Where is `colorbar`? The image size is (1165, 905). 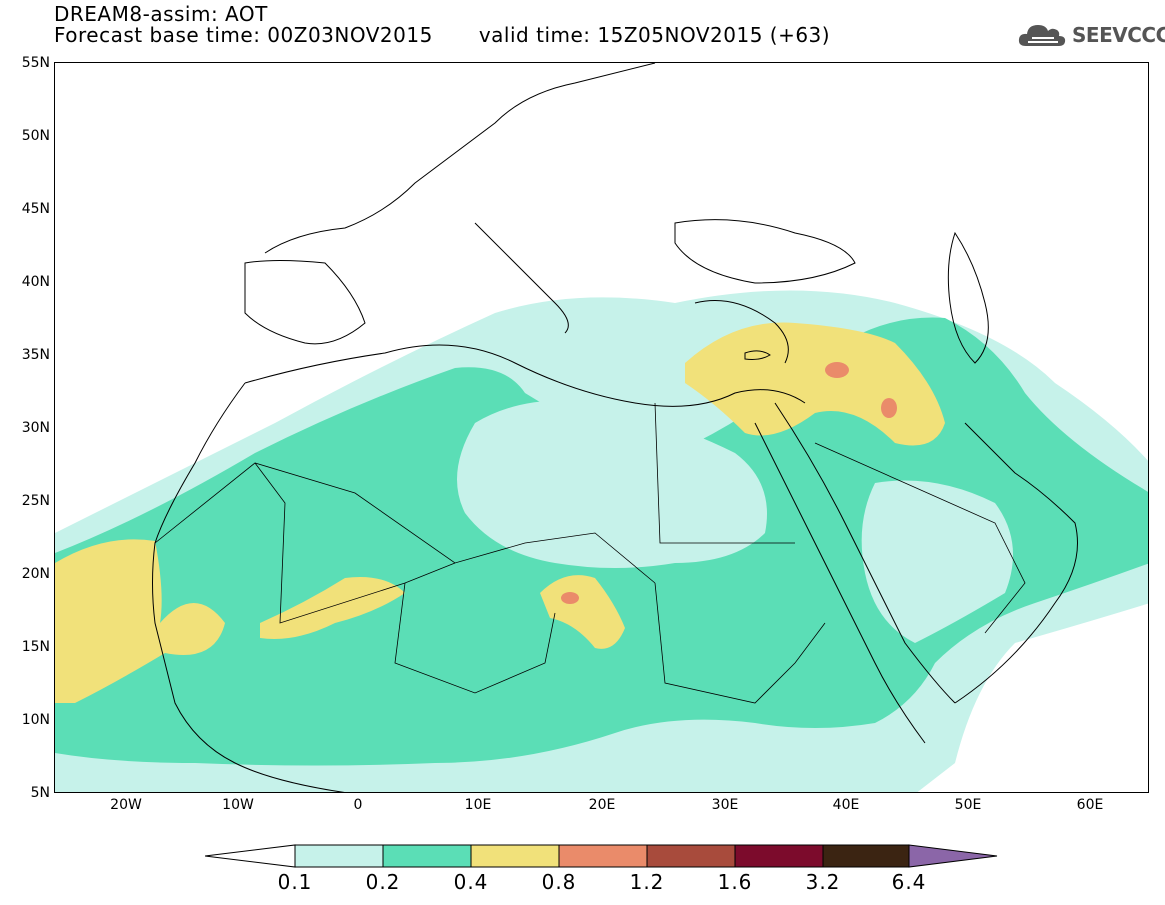 colorbar is located at coordinates (601, 856).